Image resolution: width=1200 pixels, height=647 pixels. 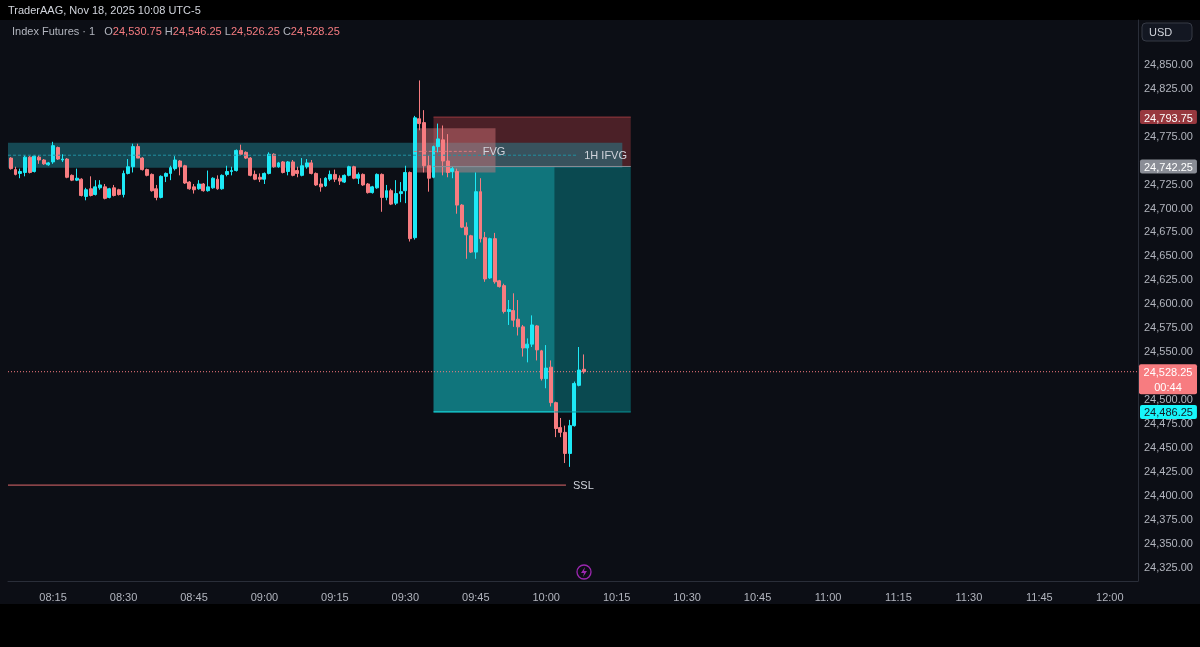 I want to click on y-tick-label: 24,400.00, so click(x=1168, y=495).